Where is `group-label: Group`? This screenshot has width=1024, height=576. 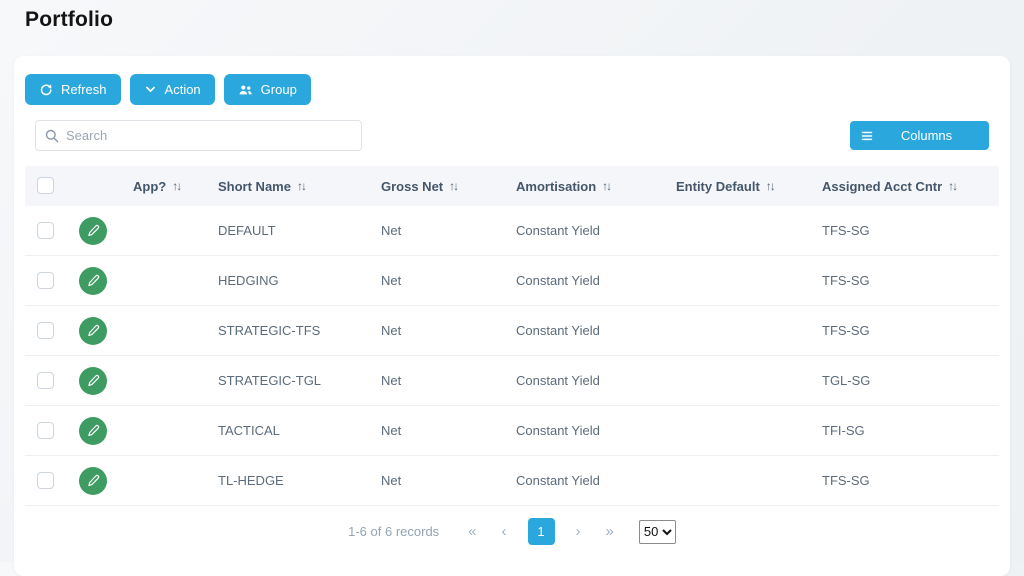 group-label: Group is located at coordinates (278, 89).